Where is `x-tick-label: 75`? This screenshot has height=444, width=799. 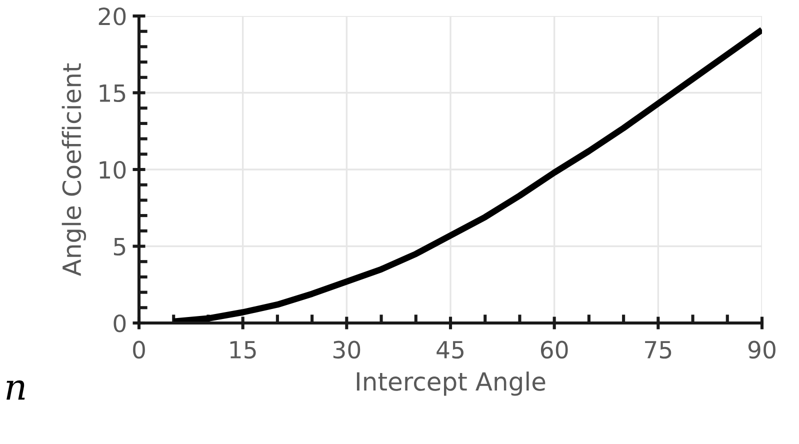 x-tick-label: 75 is located at coordinates (658, 350).